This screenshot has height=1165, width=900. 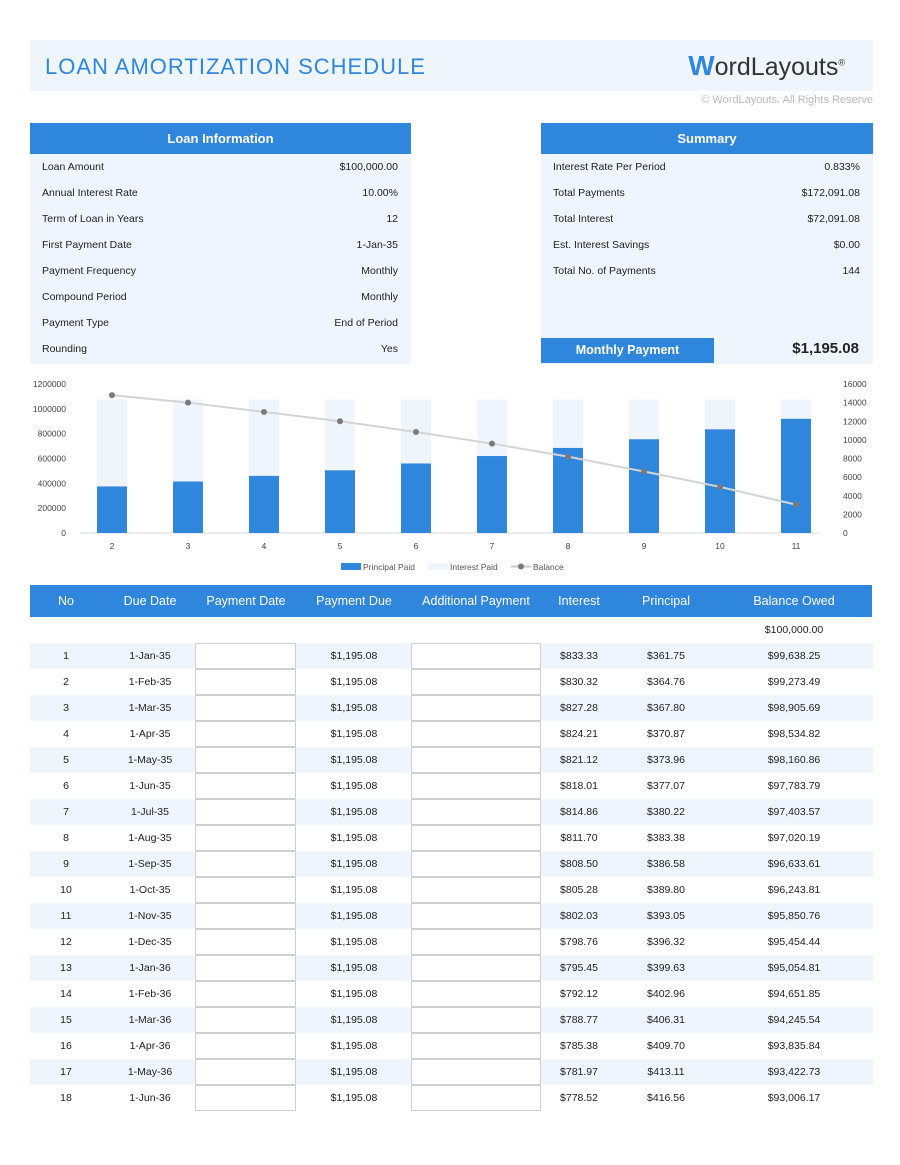 I want to click on table-cell: $824.21, so click(x=579, y=734).